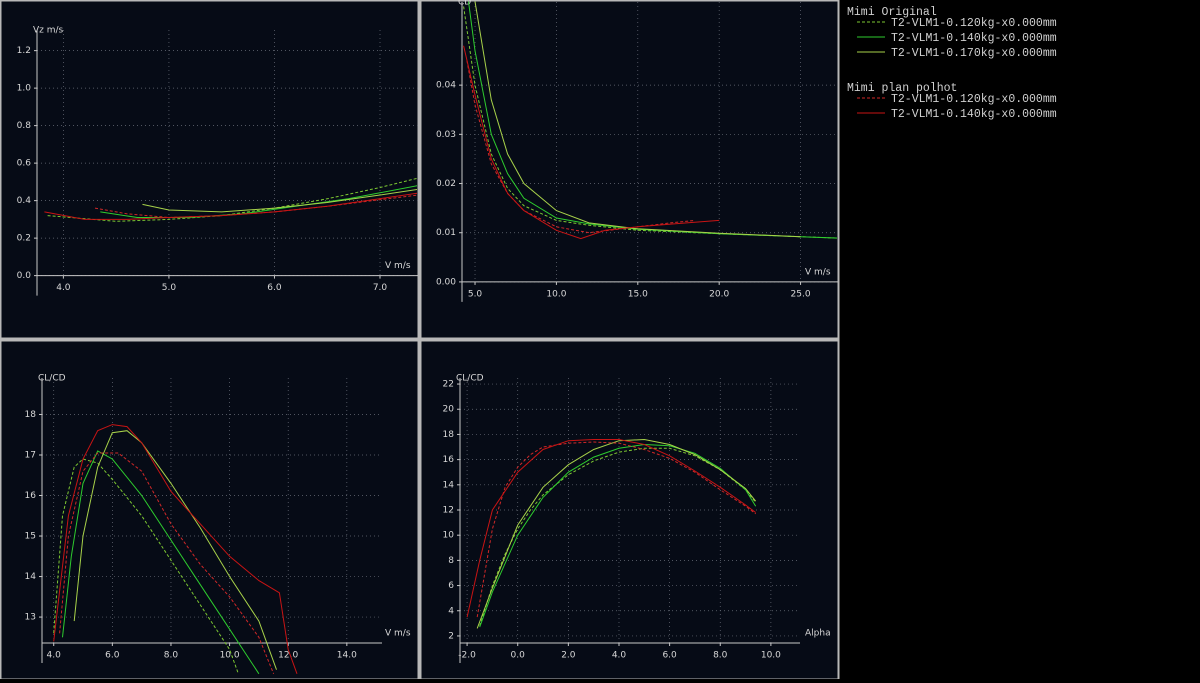  Describe the element at coordinates (892, 12) in the screenshot. I see `legend-group-title: Mimi Original` at that location.